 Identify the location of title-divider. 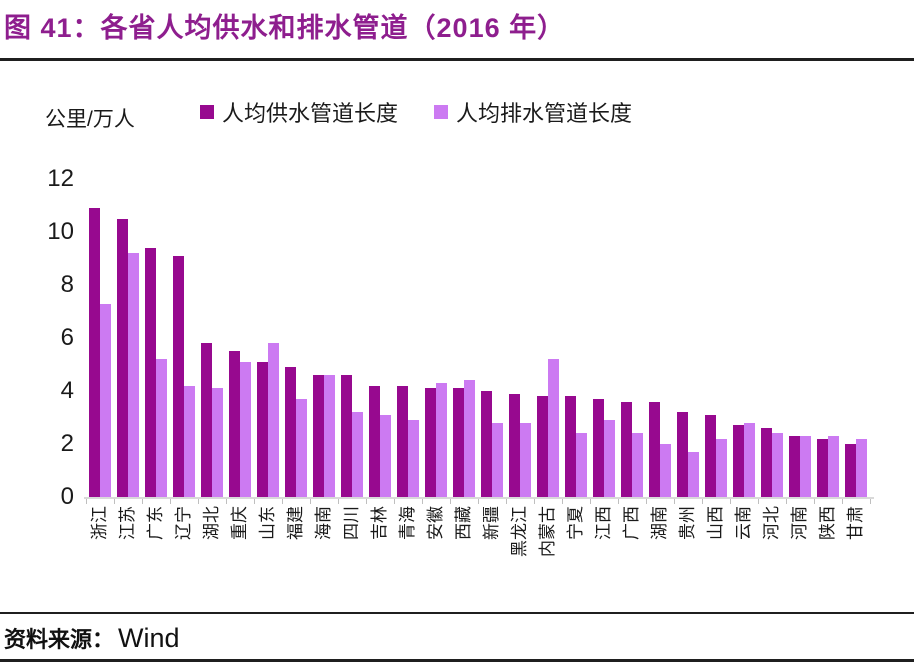
(457, 59).